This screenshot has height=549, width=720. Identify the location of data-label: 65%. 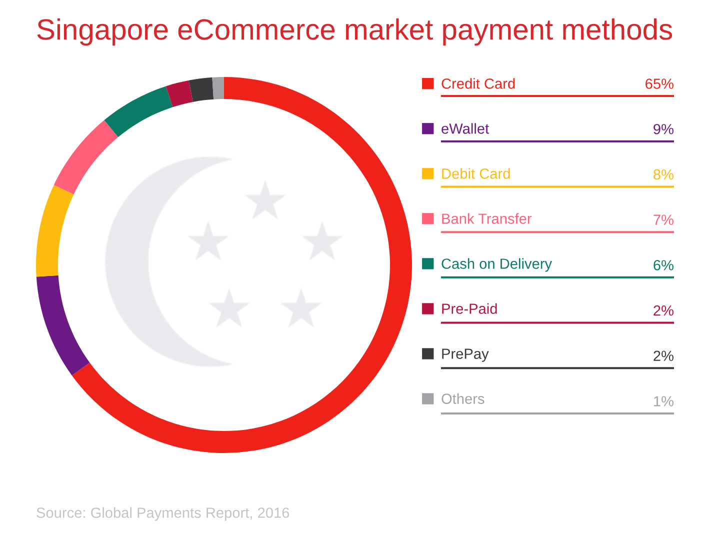
(660, 83).